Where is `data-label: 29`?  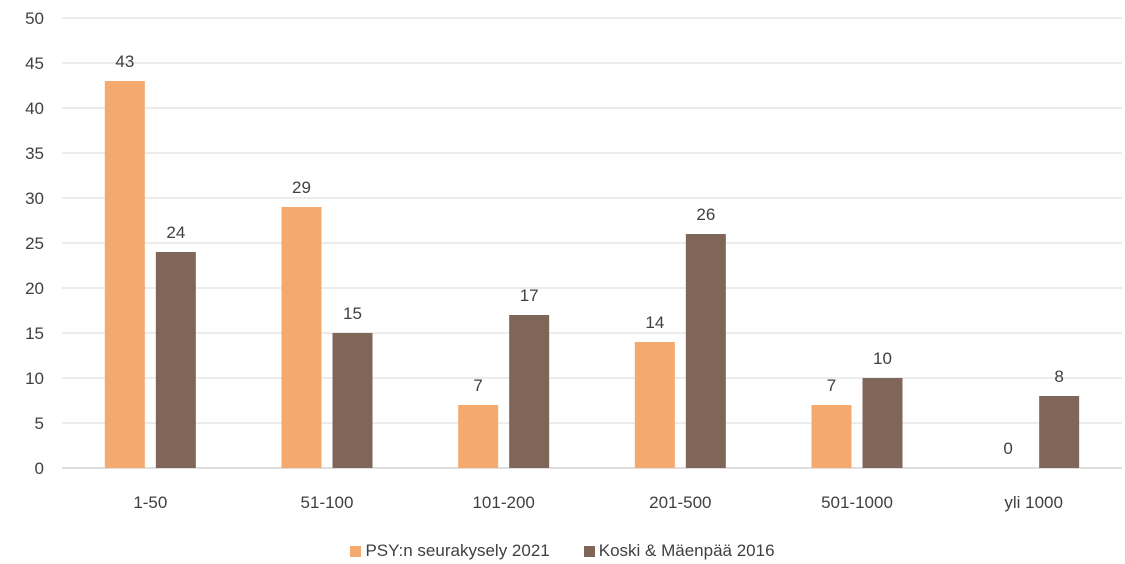
data-label: 29 is located at coordinates (301, 187).